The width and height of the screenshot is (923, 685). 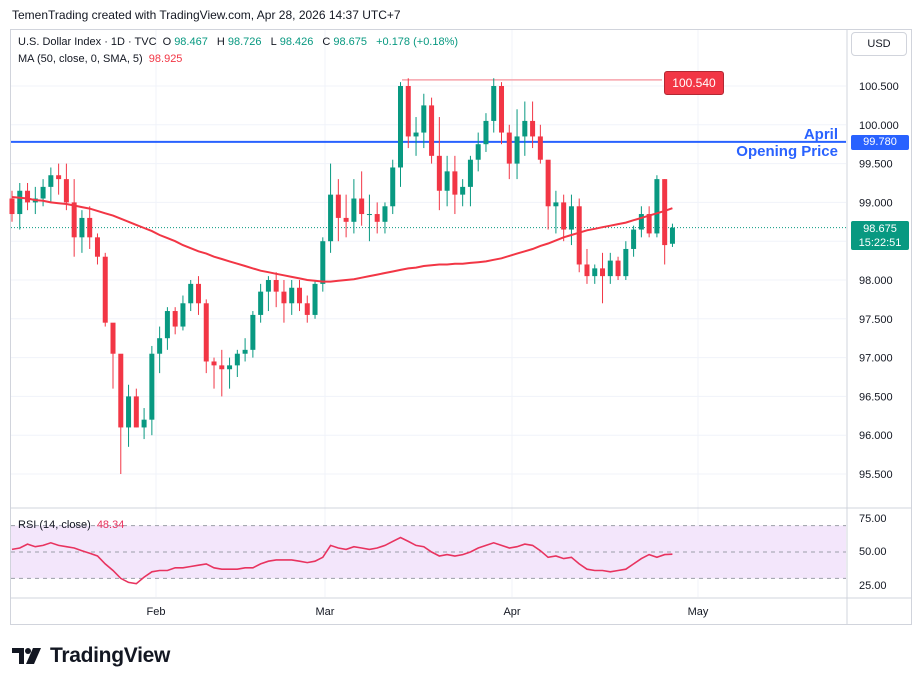 I want to click on last-price-value: 98.675, so click(x=880, y=229).